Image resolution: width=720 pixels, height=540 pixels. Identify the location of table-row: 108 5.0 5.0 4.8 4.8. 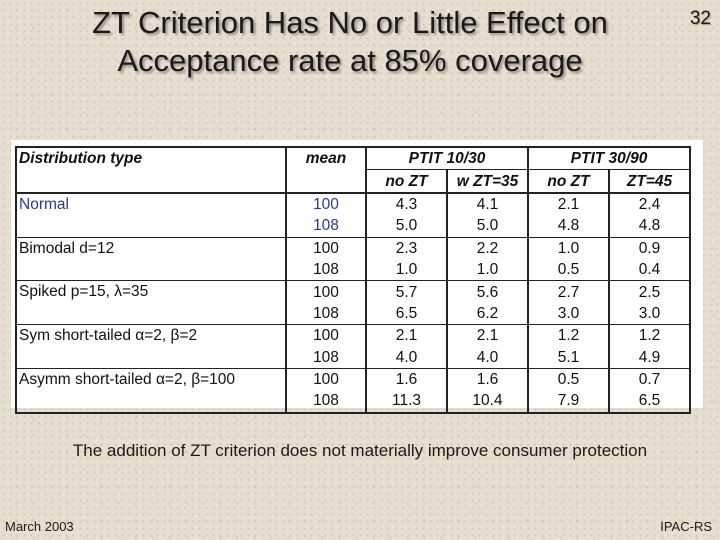
(353, 226).